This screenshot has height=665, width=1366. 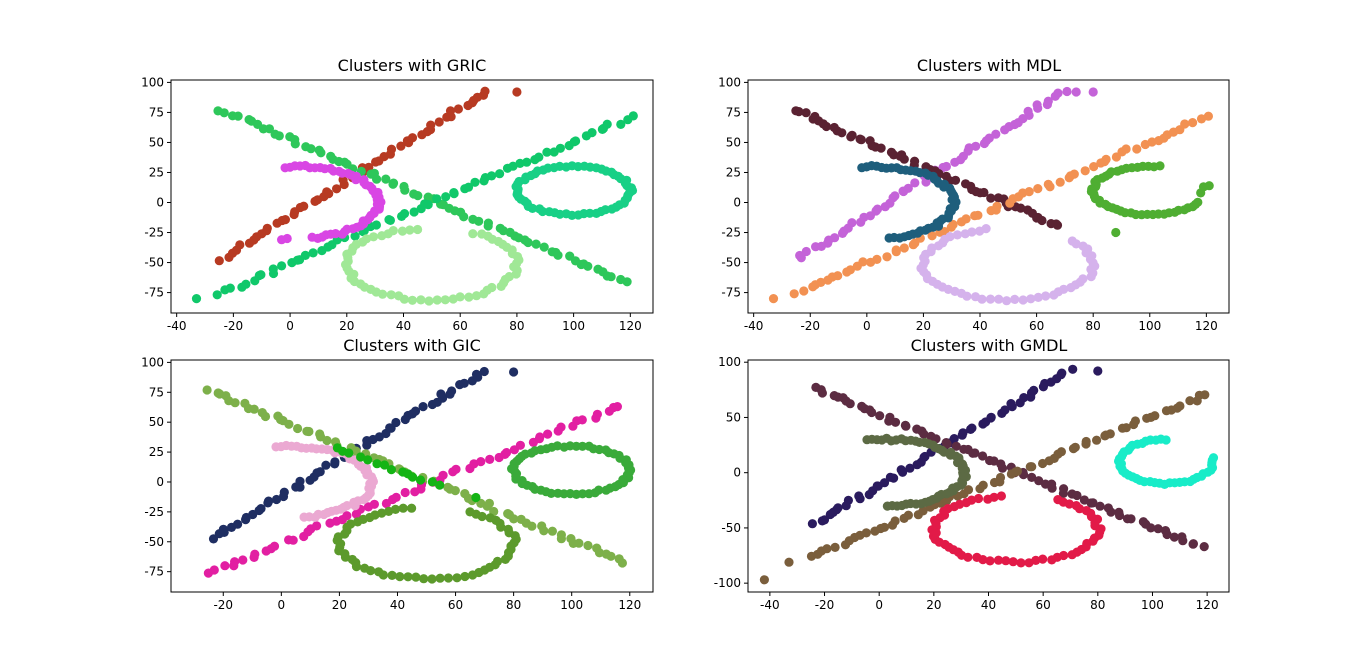 What do you see at coordinates (733, 417) in the screenshot?
I see `y-tick-label: 50` at bounding box center [733, 417].